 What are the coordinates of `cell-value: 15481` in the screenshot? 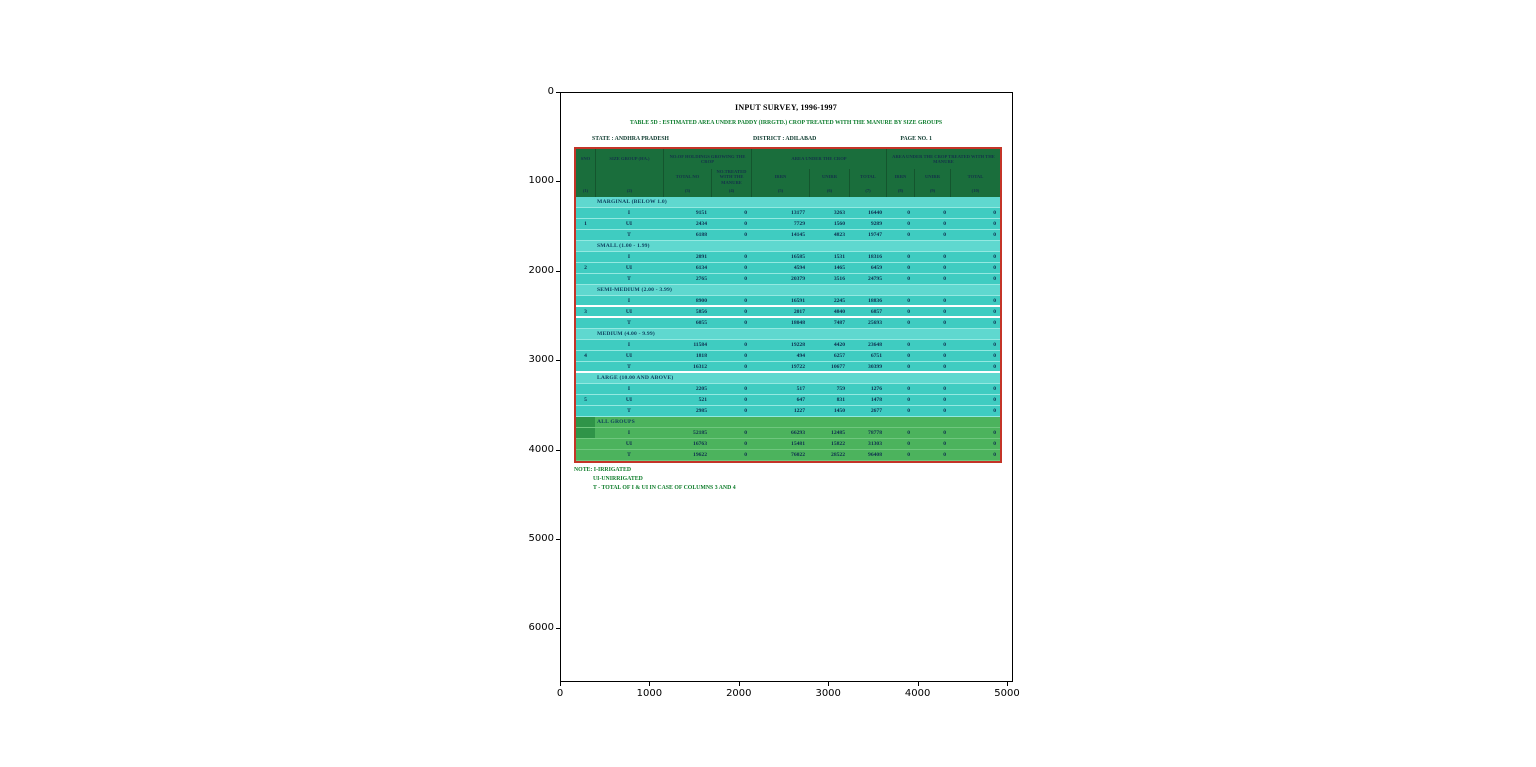 It's located at (798, 444).